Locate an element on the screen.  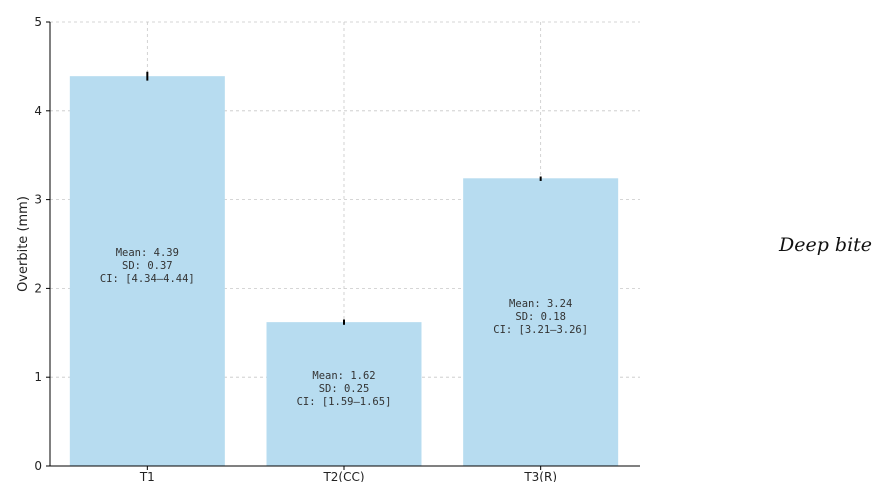
y-axis-label: Overbite (mm) is located at coordinates (23, 244).